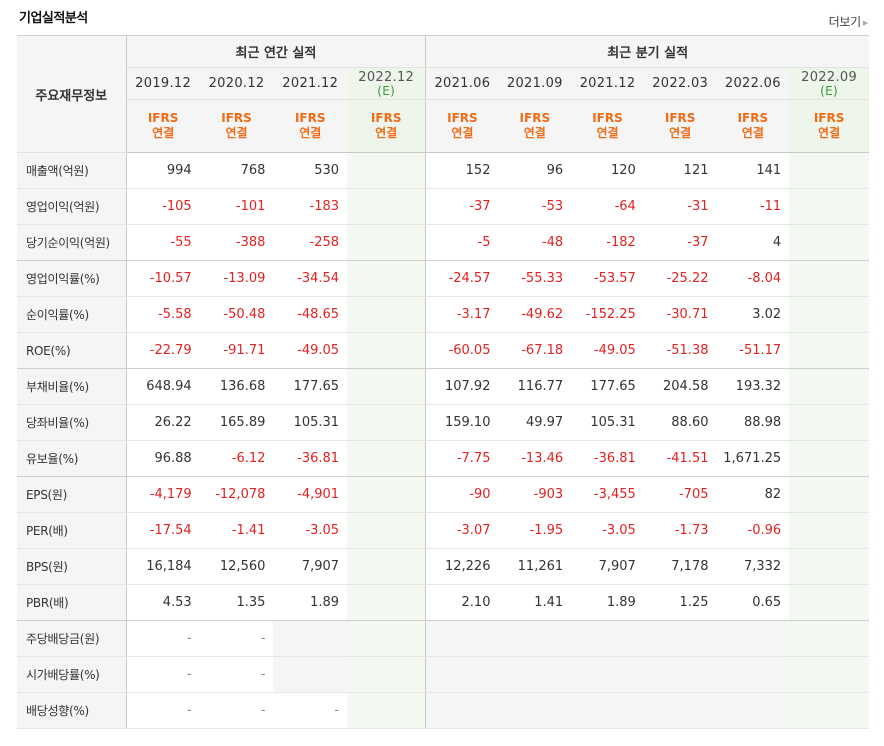 This screenshot has height=746, width=884. I want to click on table-cell: -55, so click(163, 242).